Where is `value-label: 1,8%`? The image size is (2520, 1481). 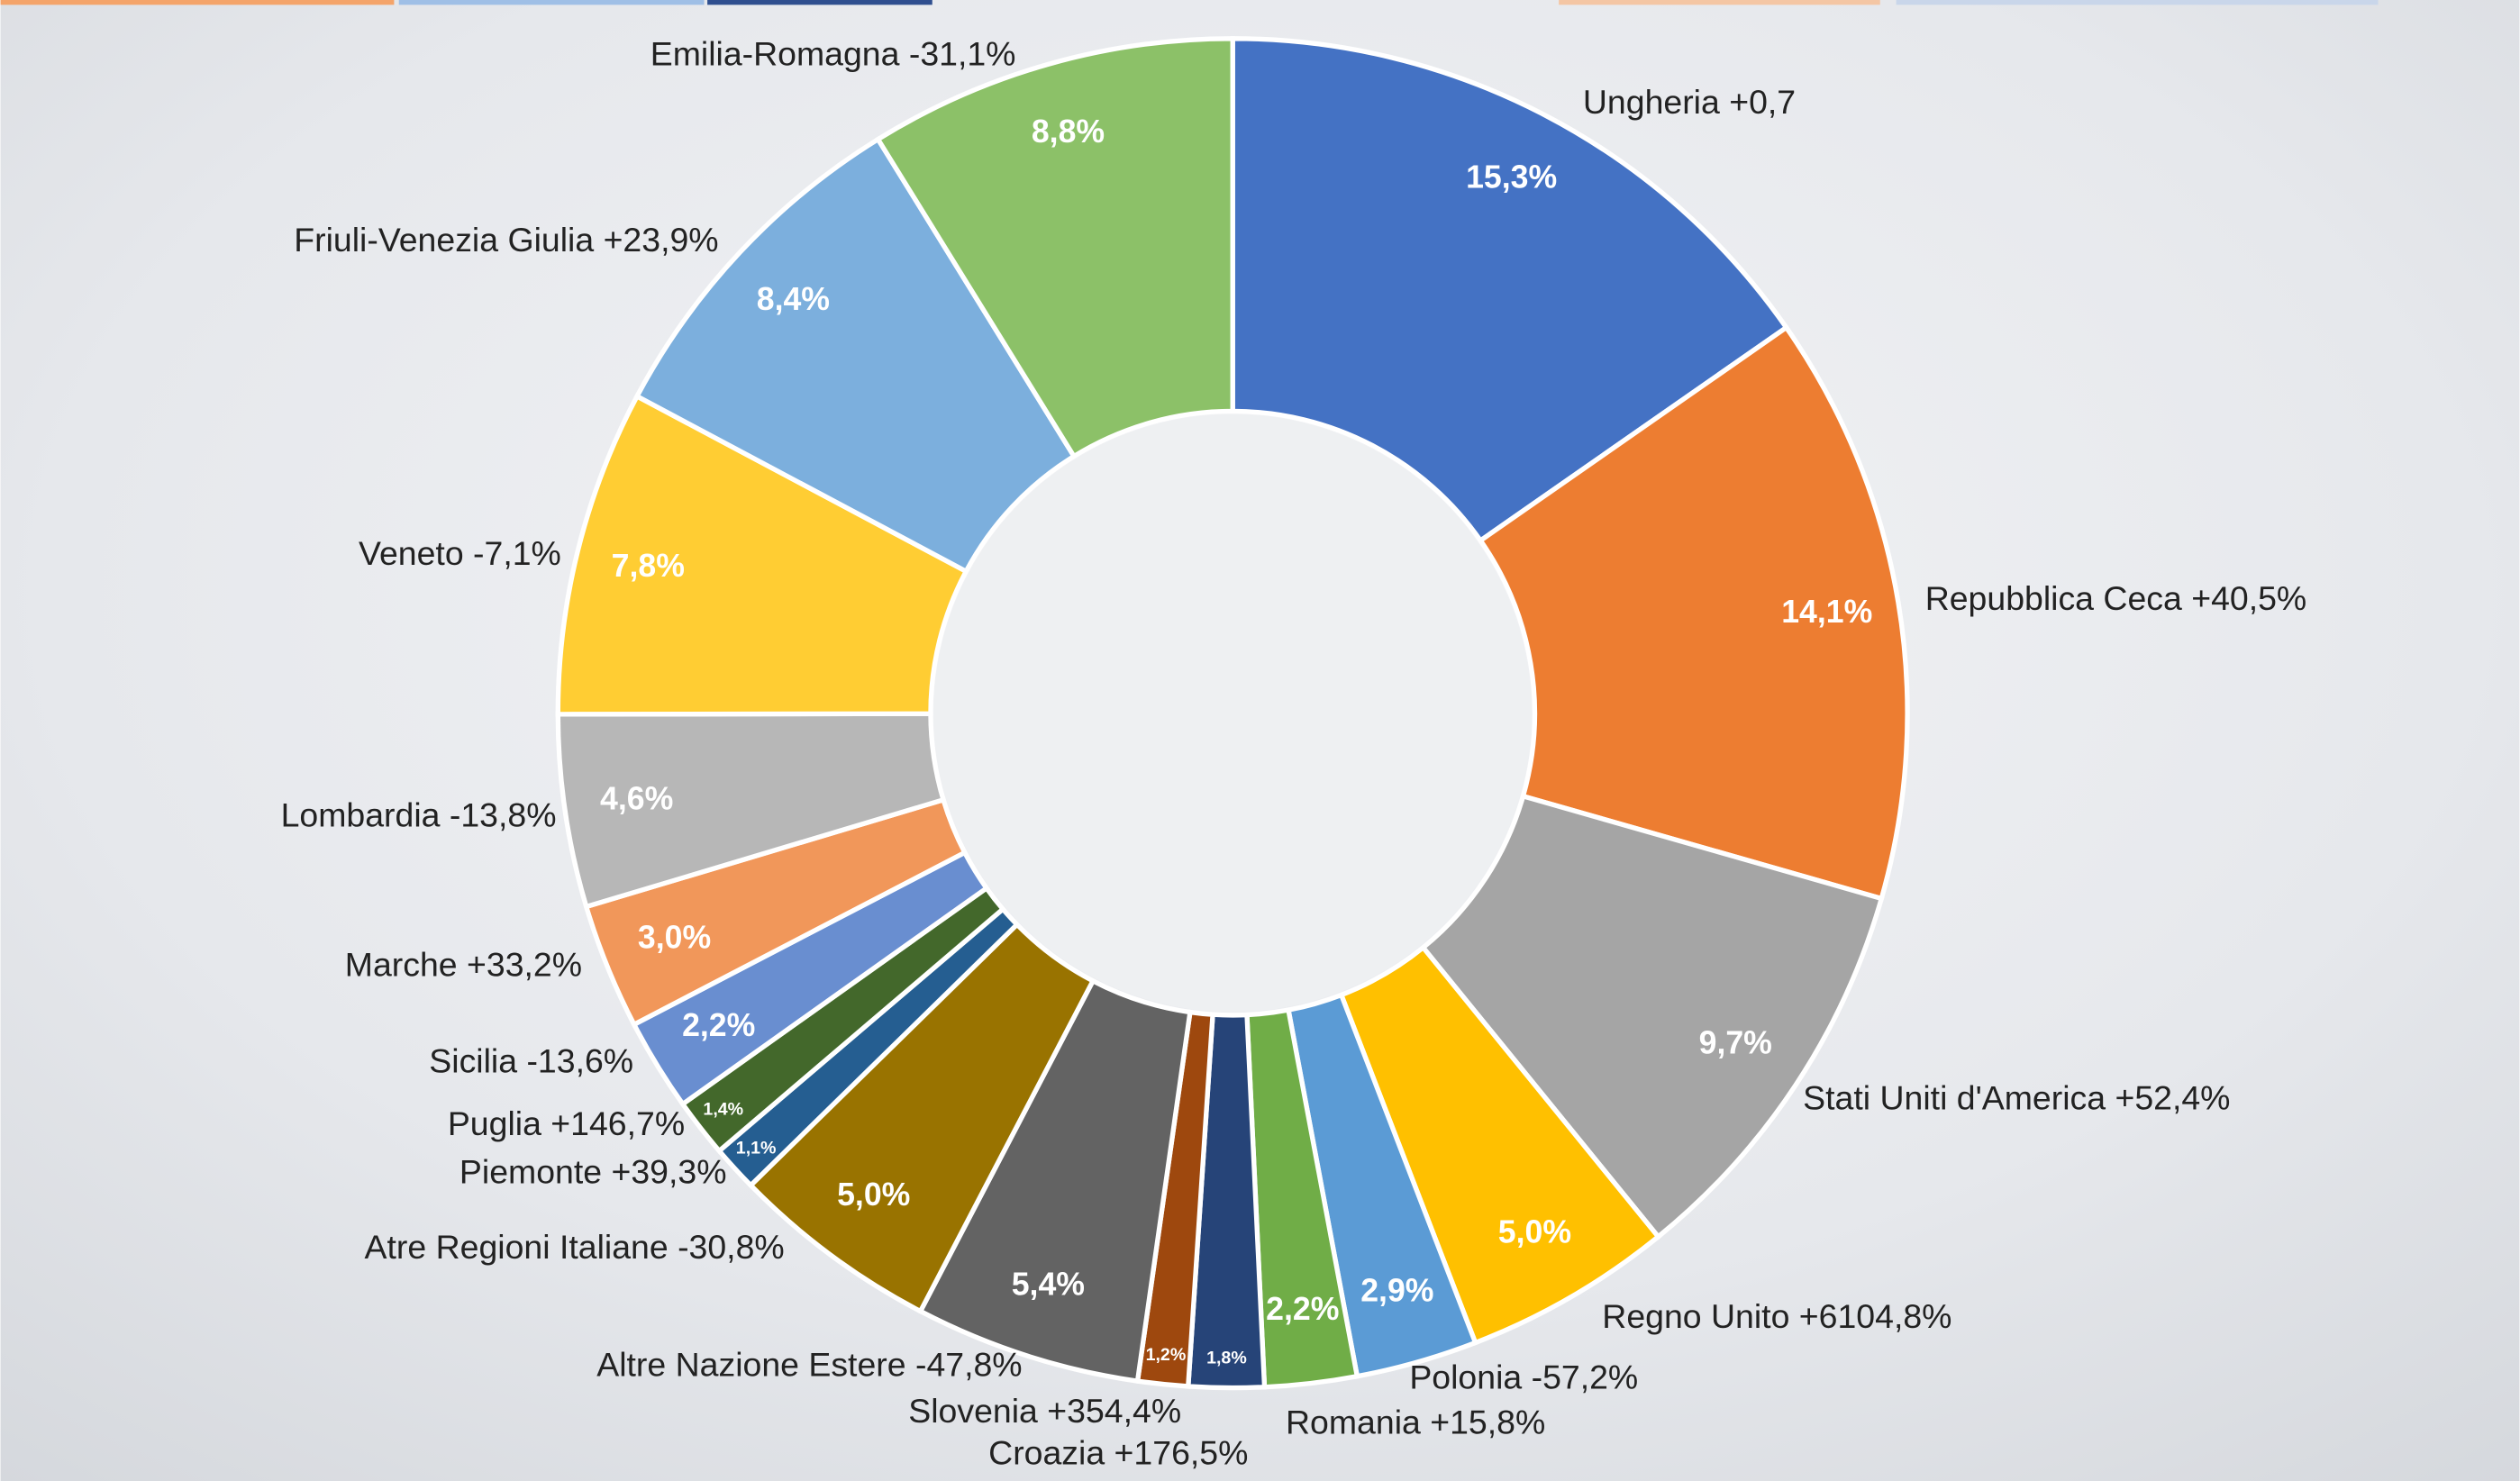
value-label: 1,8% is located at coordinates (1227, 1358).